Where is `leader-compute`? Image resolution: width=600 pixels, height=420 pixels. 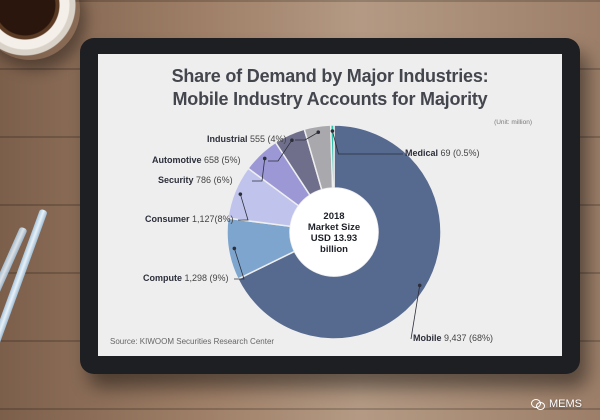 leader-compute is located at coordinates (239, 264).